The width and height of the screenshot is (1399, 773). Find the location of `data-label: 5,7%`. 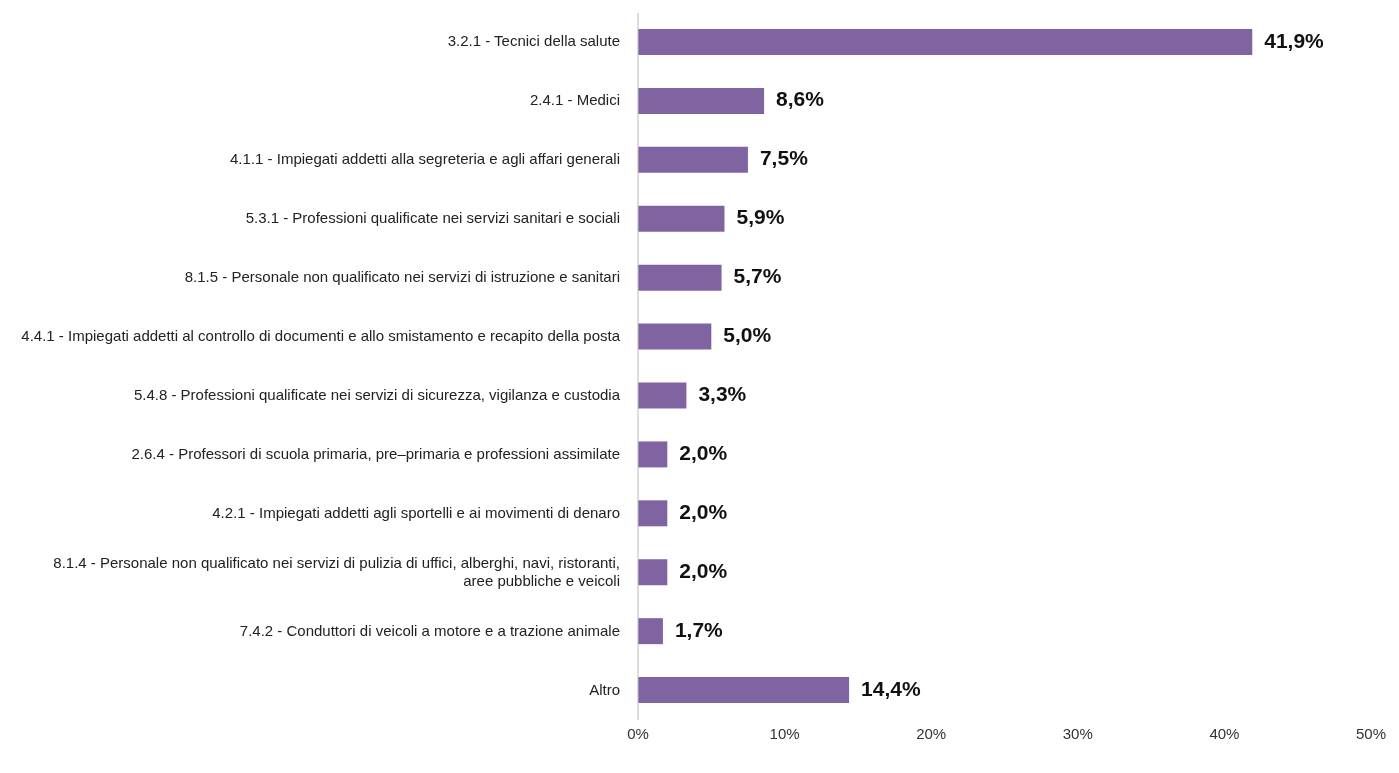

data-label: 5,7% is located at coordinates (757, 276).